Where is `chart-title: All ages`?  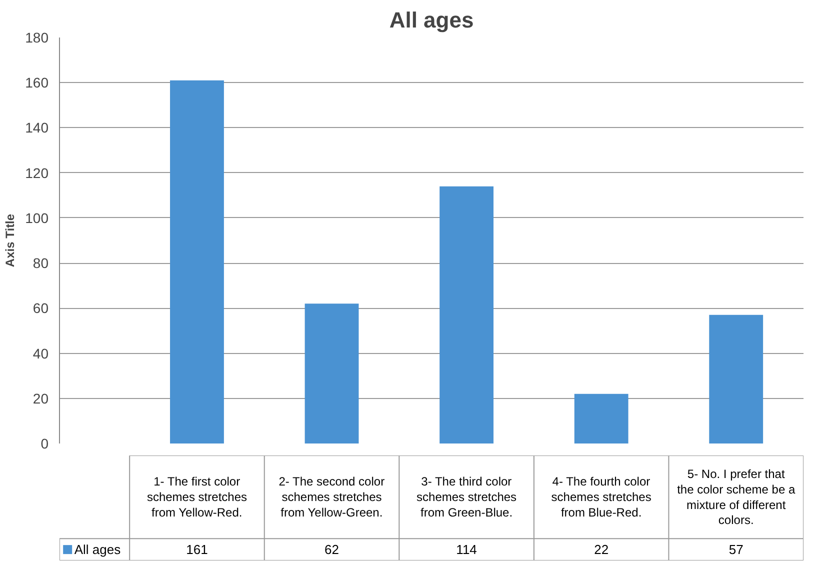
chart-title: All ages is located at coordinates (431, 20).